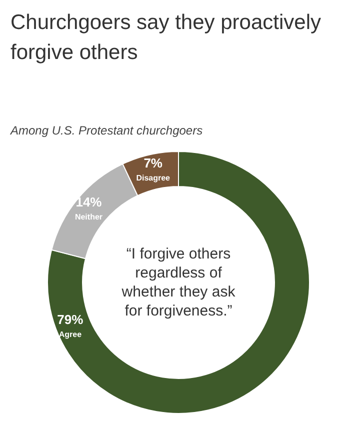  I want to click on chart-title: Churchgoers say they proactively forgive others, so click(166, 37).